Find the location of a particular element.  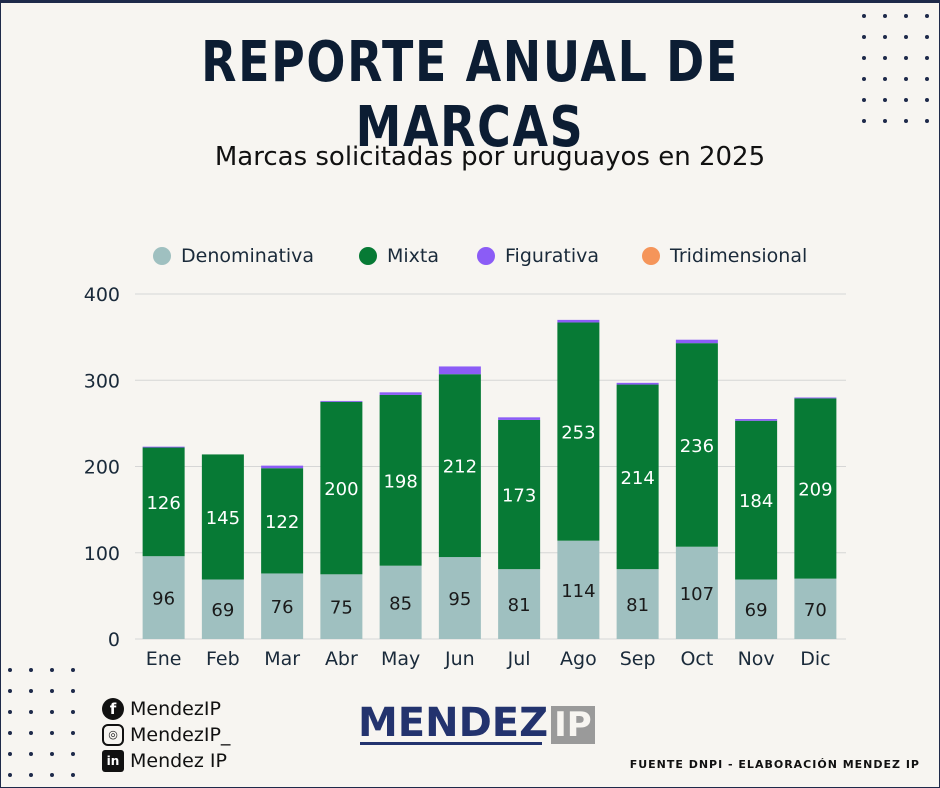

bar-denominativa-ene is located at coordinates (163, 597).